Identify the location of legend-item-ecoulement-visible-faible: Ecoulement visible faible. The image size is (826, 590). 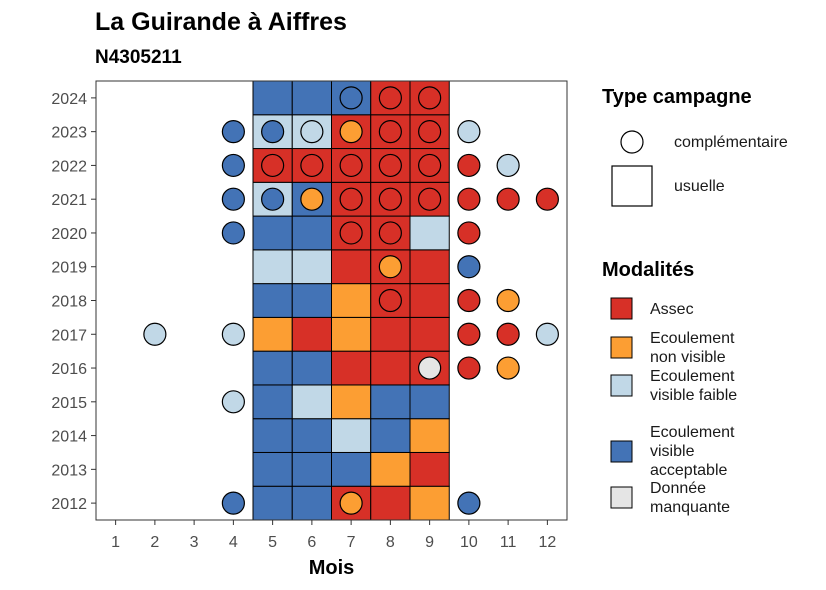
(680, 386).